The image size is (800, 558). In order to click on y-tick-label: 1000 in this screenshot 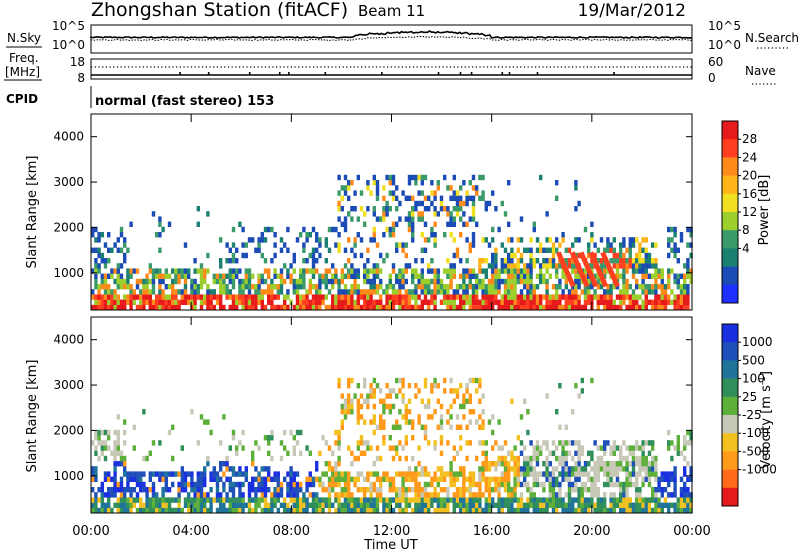, I will do `click(68, 476)`.